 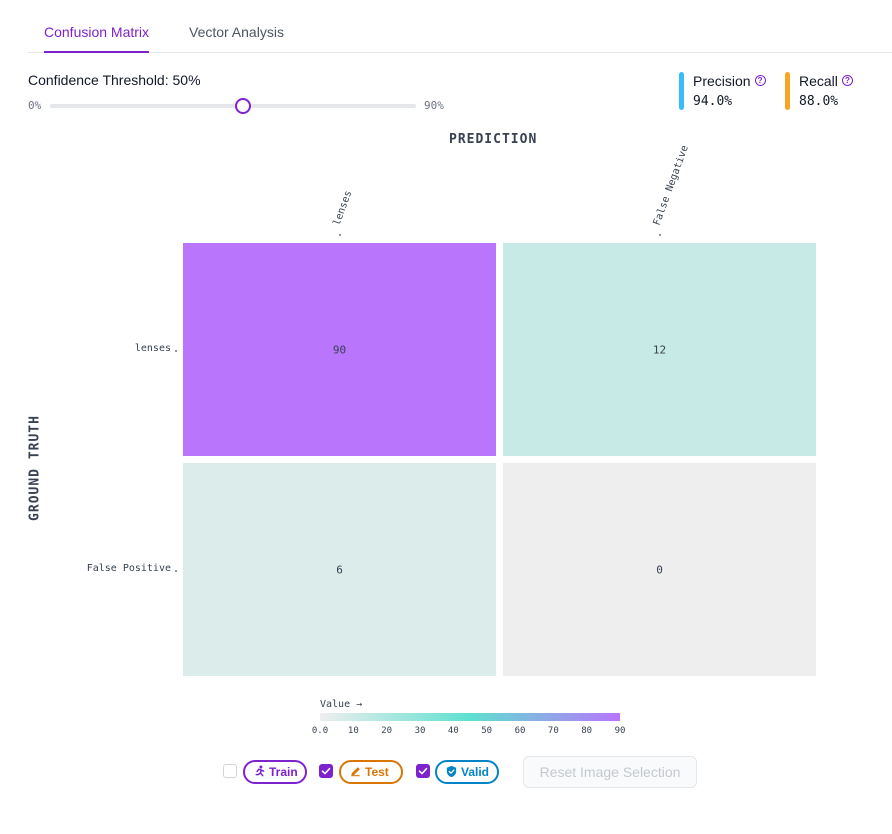 What do you see at coordinates (97, 26) in the screenshot?
I see `tab-confusion-matrix: Confusion Matrix` at bounding box center [97, 26].